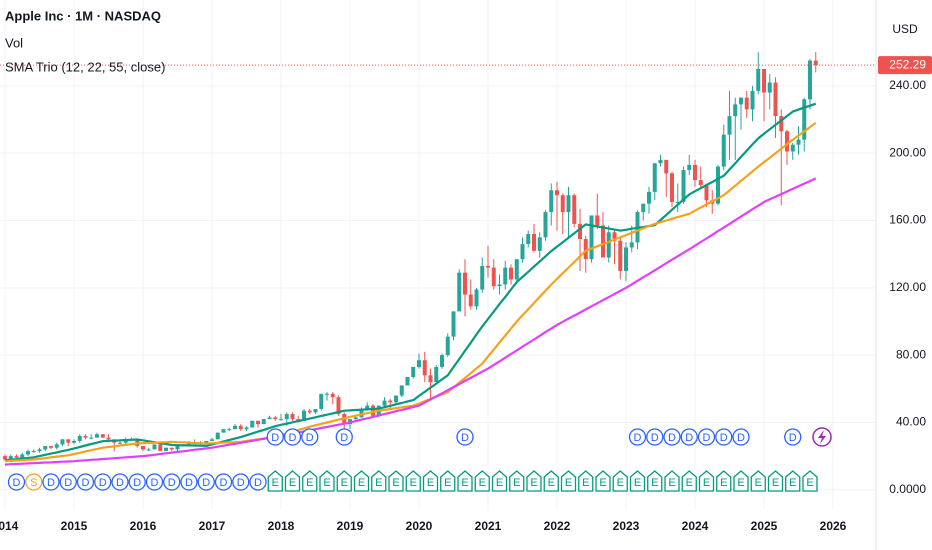 The height and width of the screenshot is (550, 932). I want to click on y-tick-label: 200.00, so click(907, 152).